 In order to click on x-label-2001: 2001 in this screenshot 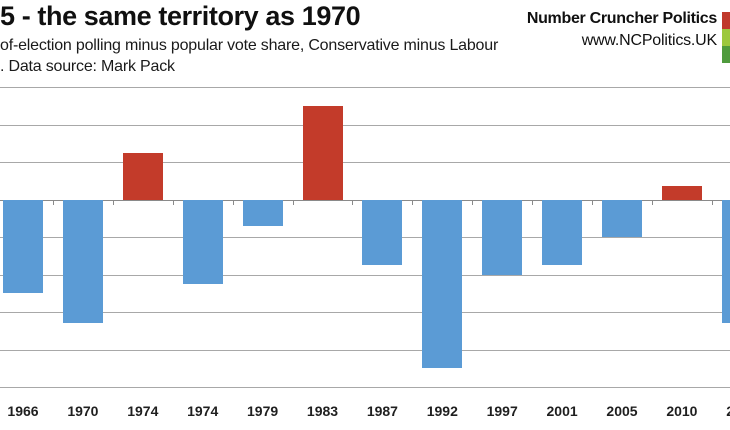, I will do `click(562, 411)`.